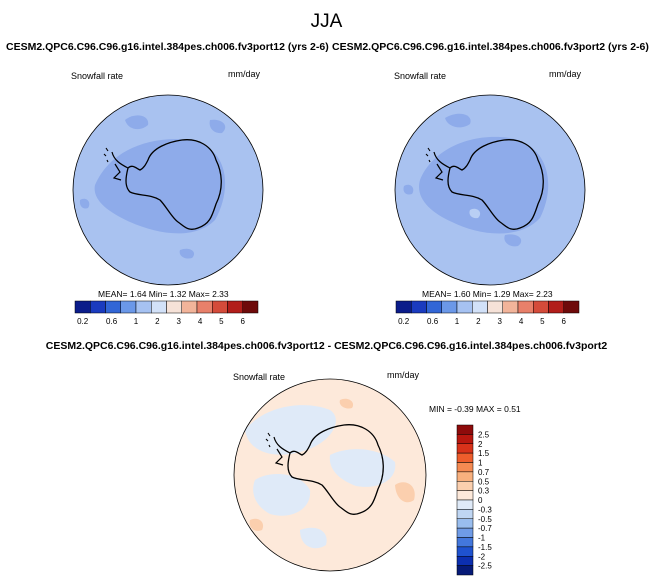 The height and width of the screenshot is (583, 653). What do you see at coordinates (433, 321) in the screenshot?
I see `panel2-colorbar-tick-label: 0.6` at bounding box center [433, 321].